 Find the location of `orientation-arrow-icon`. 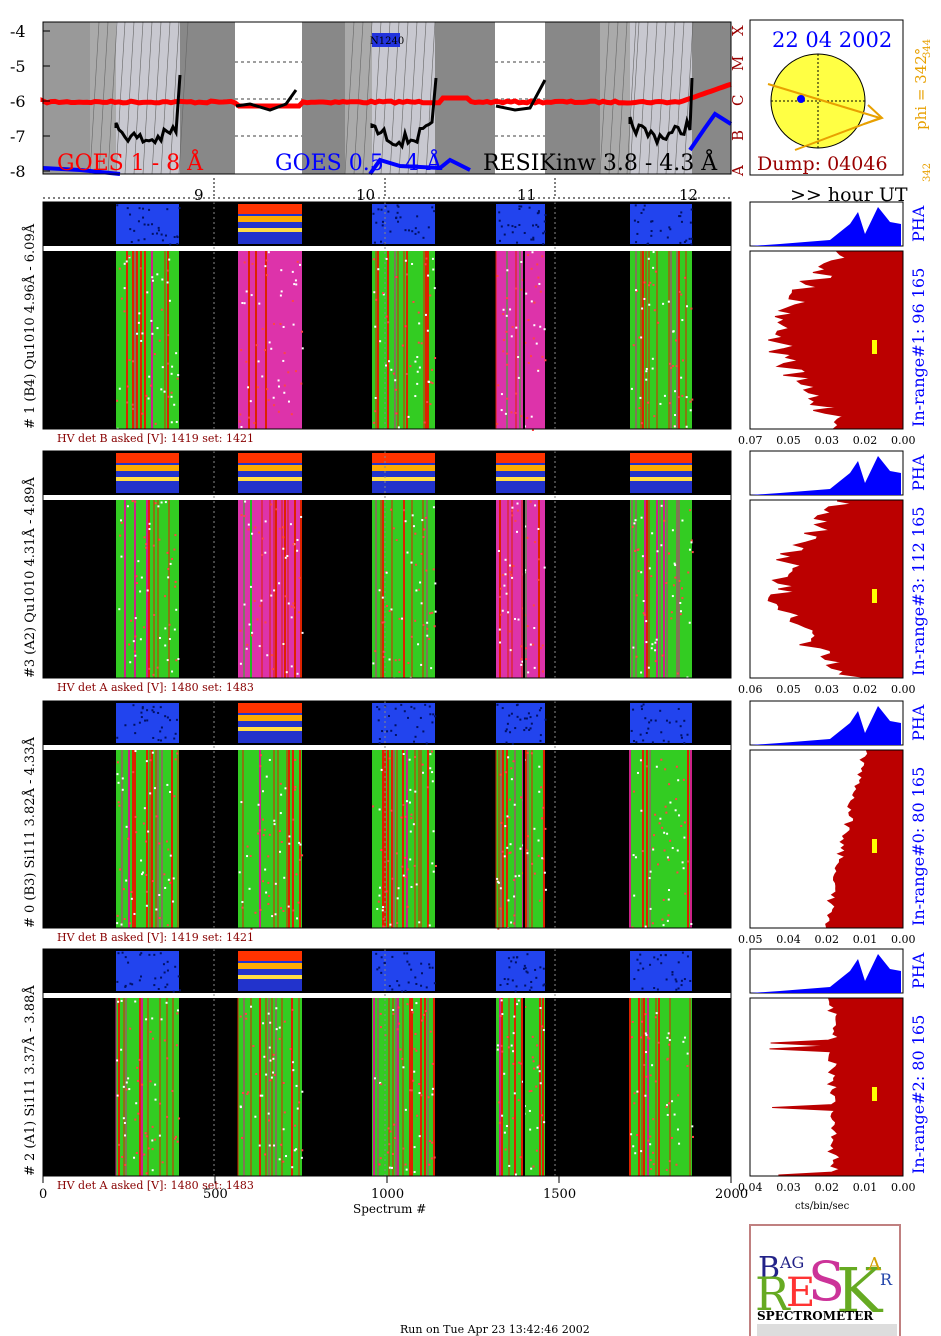

orientation-arrow-icon is located at coordinates (873, 114).